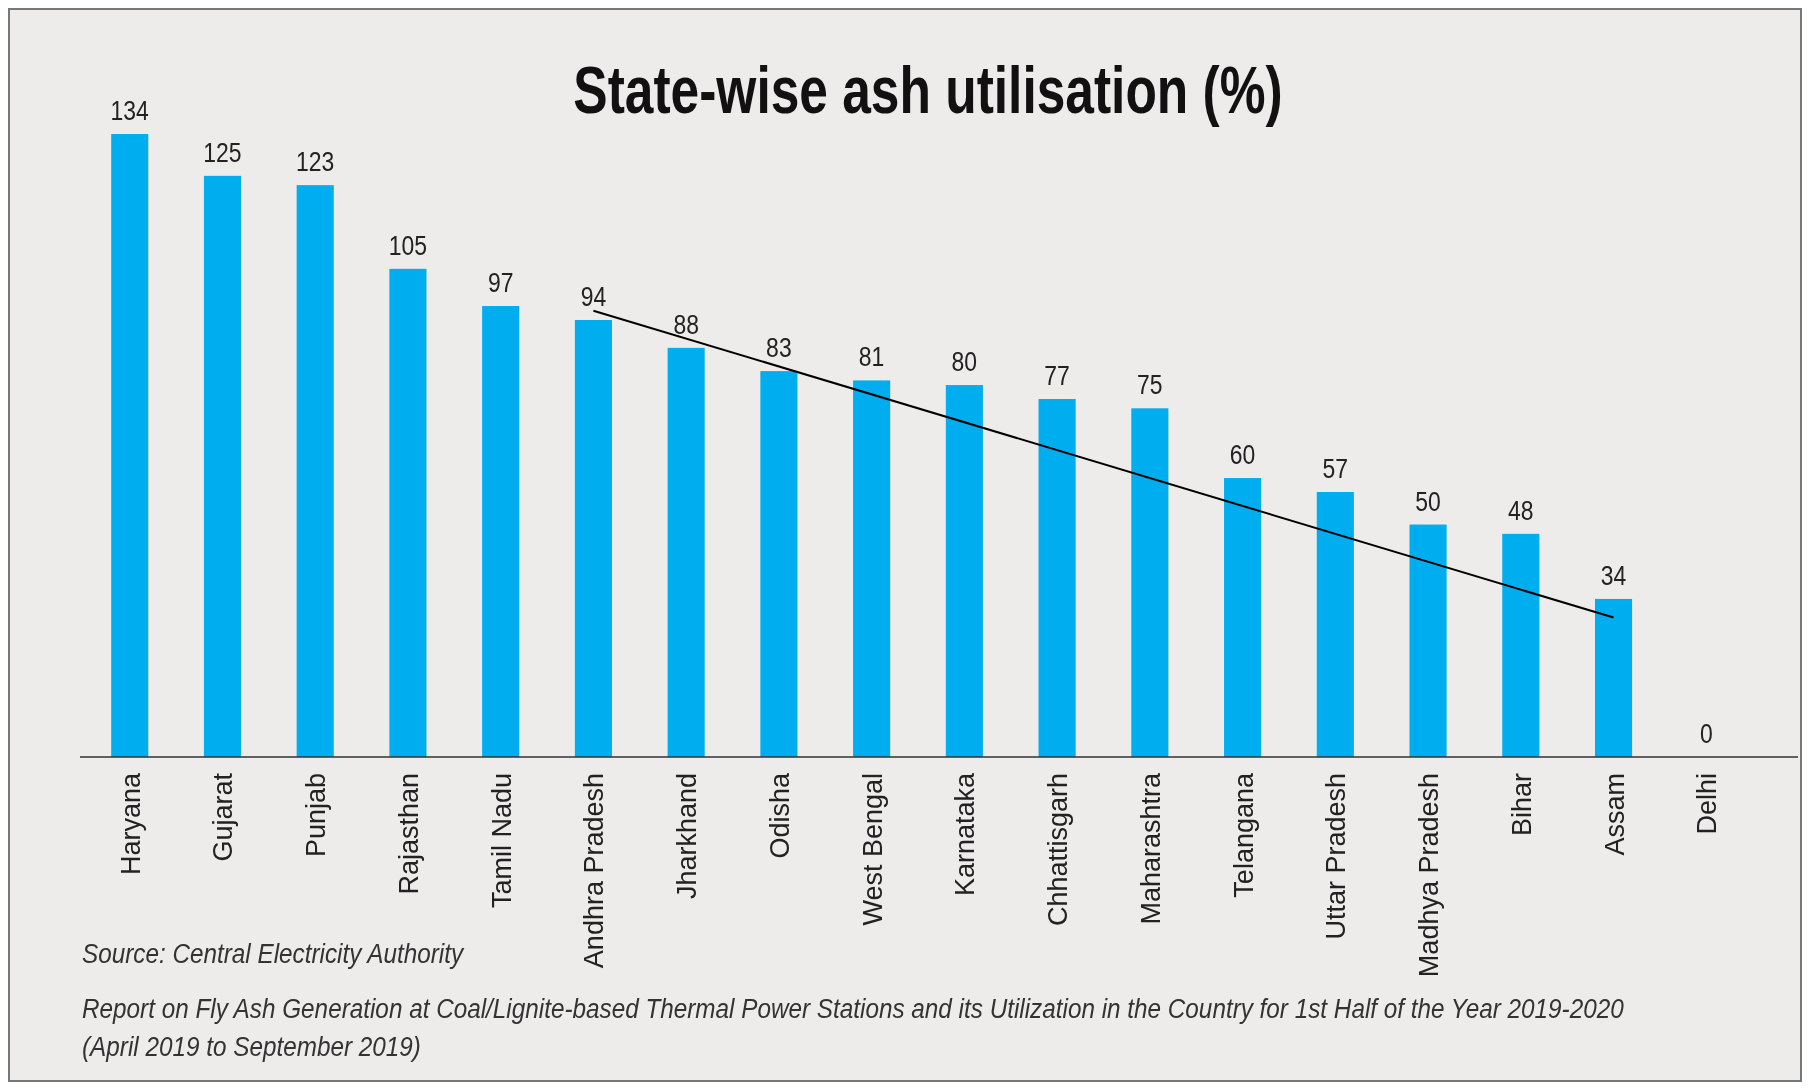 The width and height of the screenshot is (1810, 1090). Describe the element at coordinates (315, 161) in the screenshot. I see `data-label: 123` at that location.